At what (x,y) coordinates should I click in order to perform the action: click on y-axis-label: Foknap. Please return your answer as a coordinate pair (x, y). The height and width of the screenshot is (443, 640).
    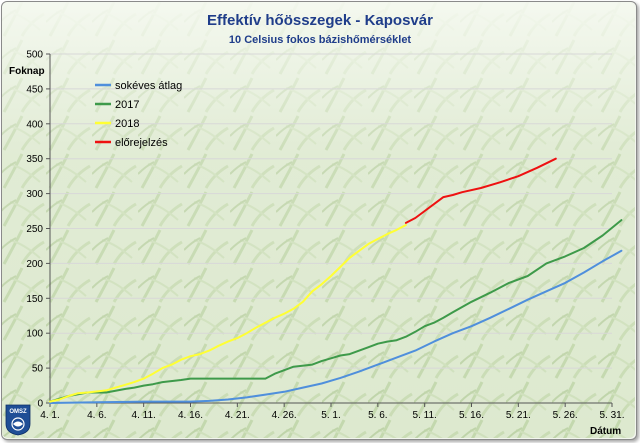
    Looking at the image, I should click on (27, 71).